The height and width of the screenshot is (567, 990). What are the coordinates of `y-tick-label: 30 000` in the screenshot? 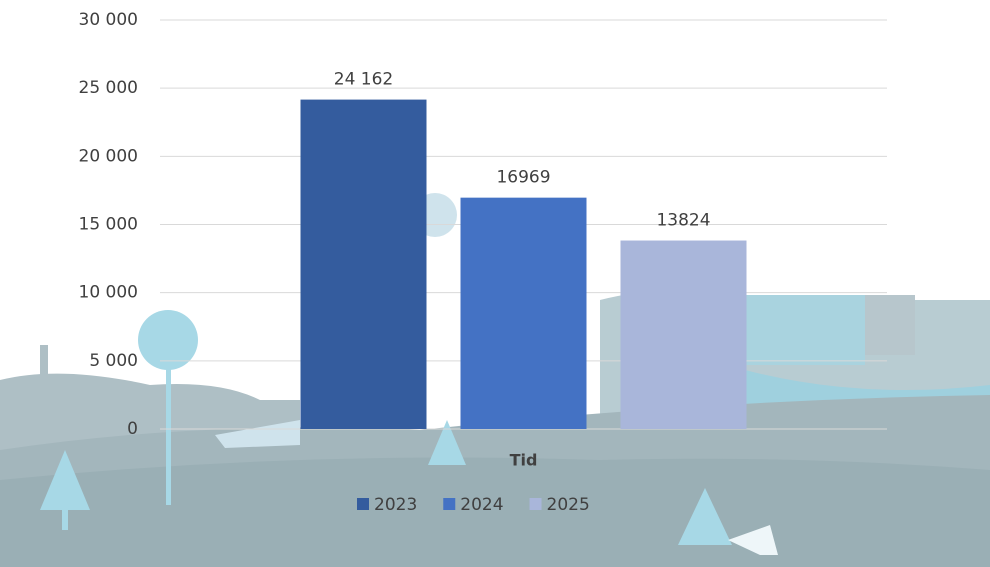 It's located at (108, 20).